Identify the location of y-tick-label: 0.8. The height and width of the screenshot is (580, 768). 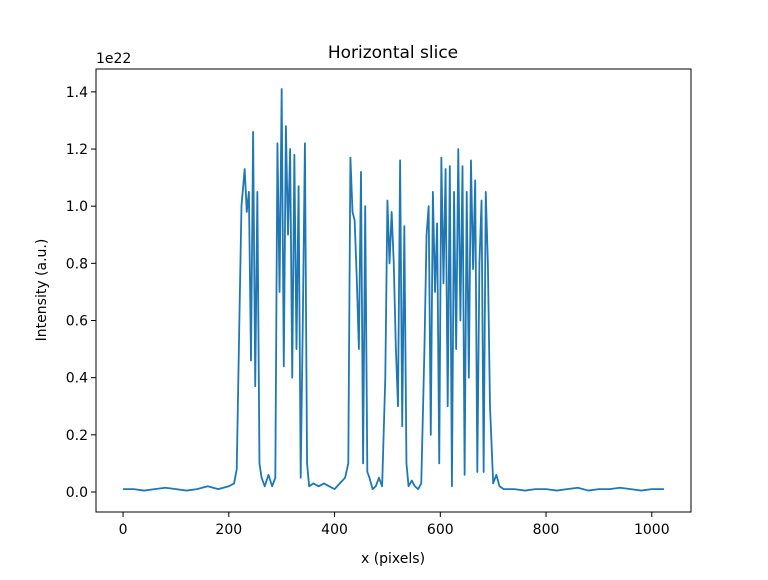
(77, 264).